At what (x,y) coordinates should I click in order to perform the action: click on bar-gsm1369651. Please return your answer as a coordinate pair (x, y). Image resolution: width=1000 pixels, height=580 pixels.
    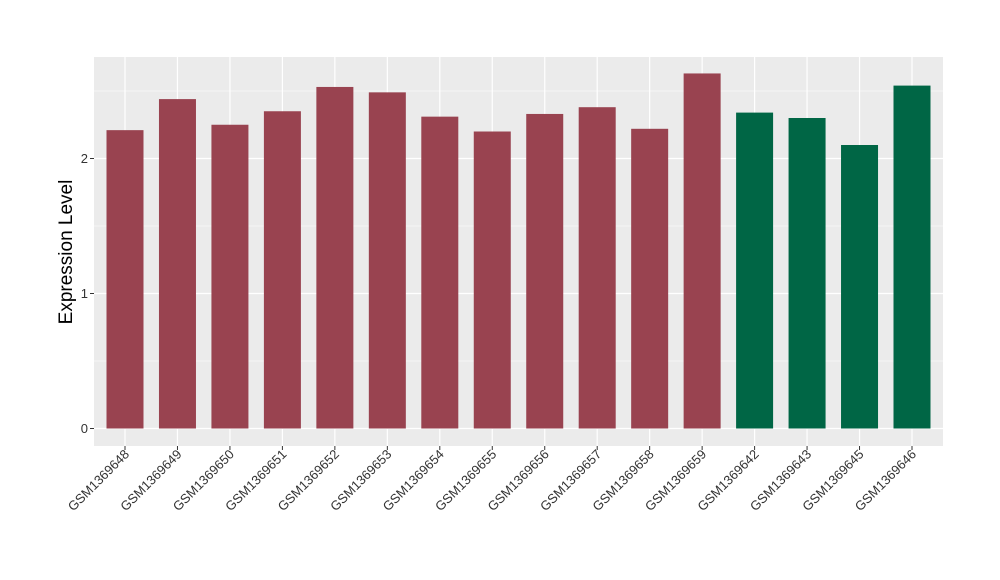
    Looking at the image, I should click on (282, 270).